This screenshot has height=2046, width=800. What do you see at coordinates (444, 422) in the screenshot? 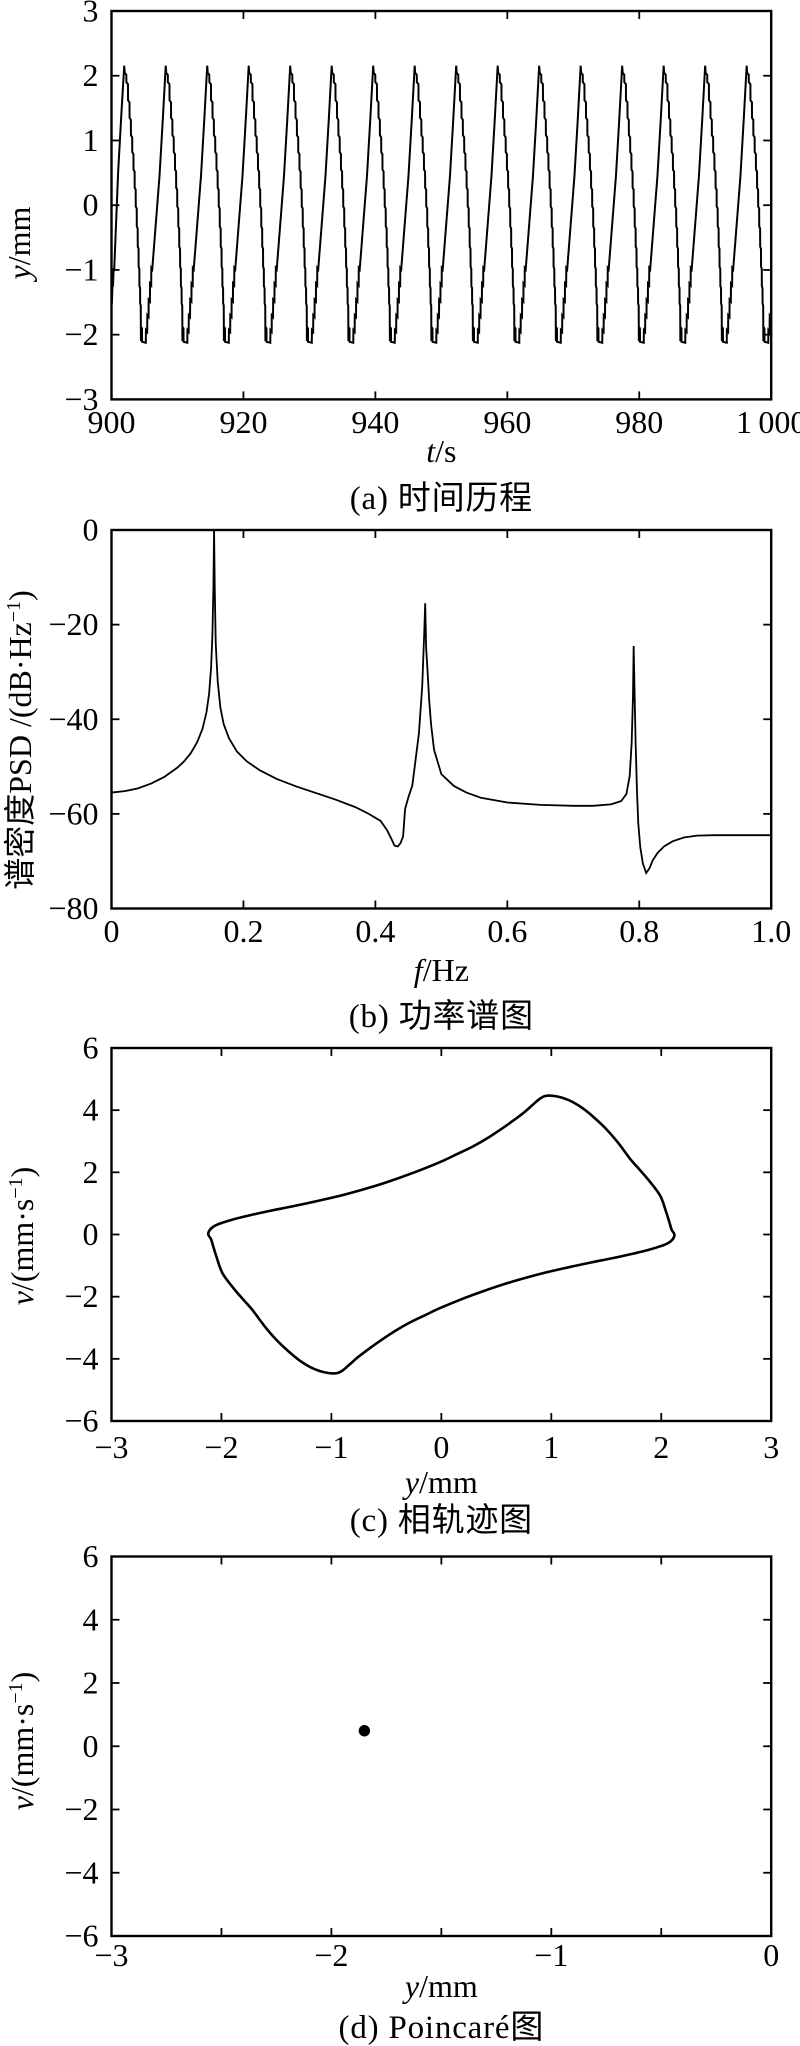
I see `x-tick-labels-a: 900 920 940 960 980 1 000` at bounding box center [444, 422].